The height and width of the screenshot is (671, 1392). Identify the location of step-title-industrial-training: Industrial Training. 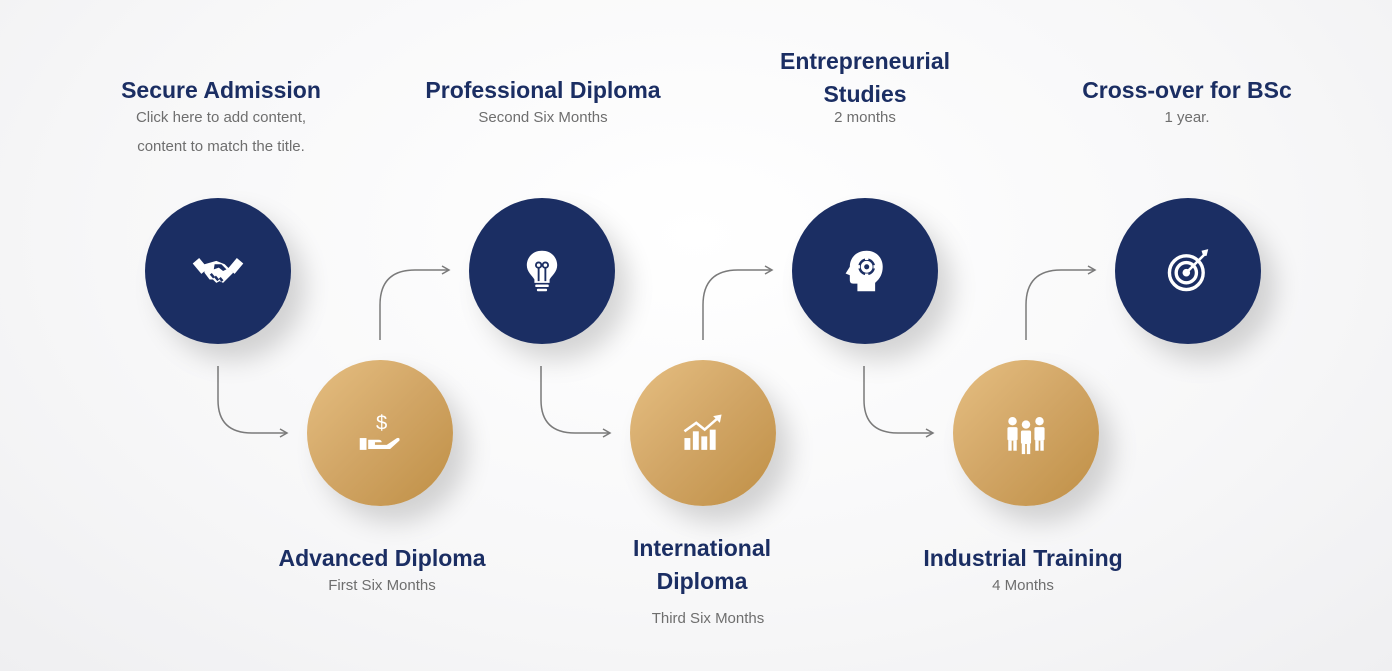
(1023, 558).